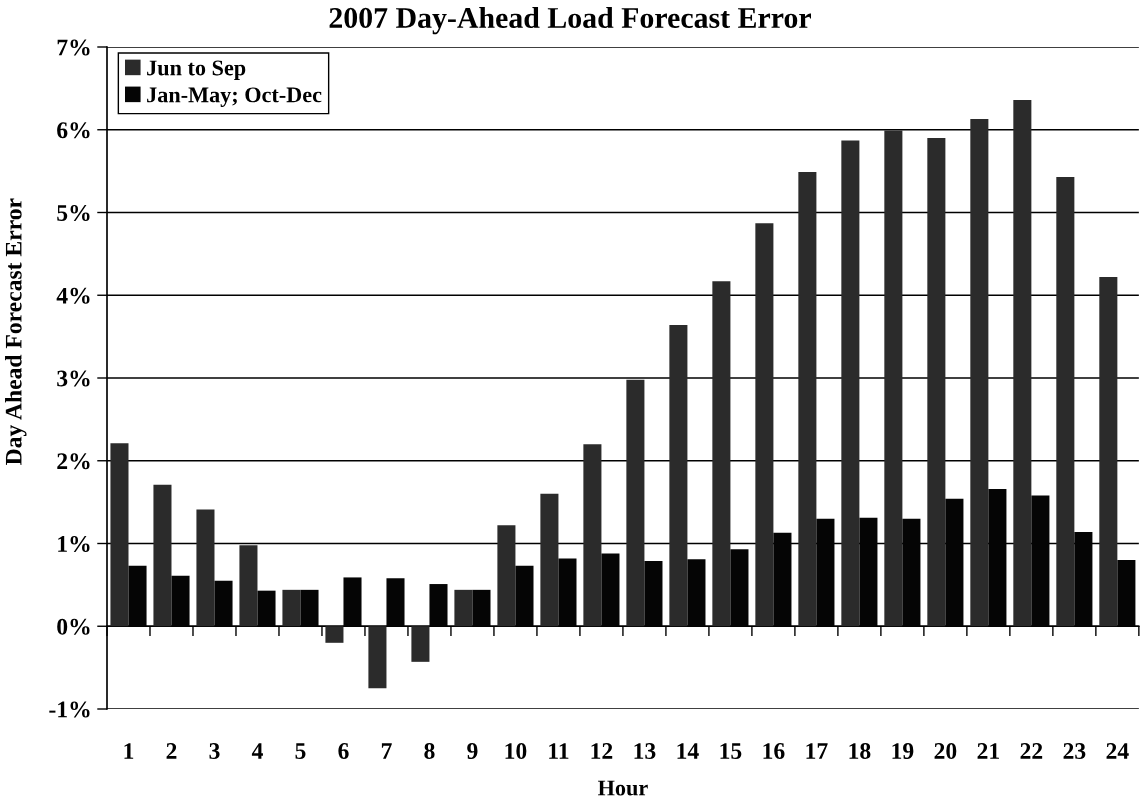 Image resolution: width=1140 pixels, height=801 pixels. Describe the element at coordinates (688, 751) in the screenshot. I see `x-tick-label: 14` at that location.